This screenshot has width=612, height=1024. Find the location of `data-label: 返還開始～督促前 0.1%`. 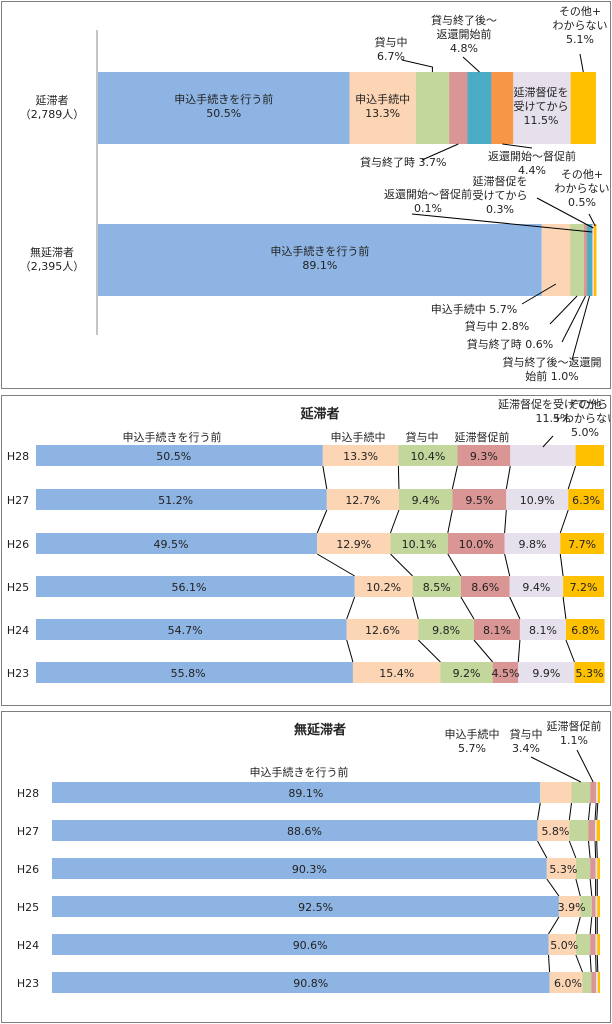

data-label: 返還開始～督促前 0.1% is located at coordinates (428, 201).